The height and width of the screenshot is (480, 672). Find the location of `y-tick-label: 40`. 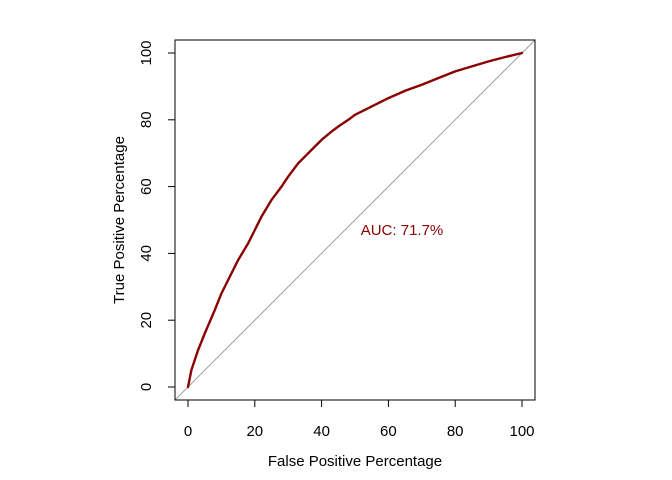

y-tick-label: 40 is located at coordinates (146, 253).